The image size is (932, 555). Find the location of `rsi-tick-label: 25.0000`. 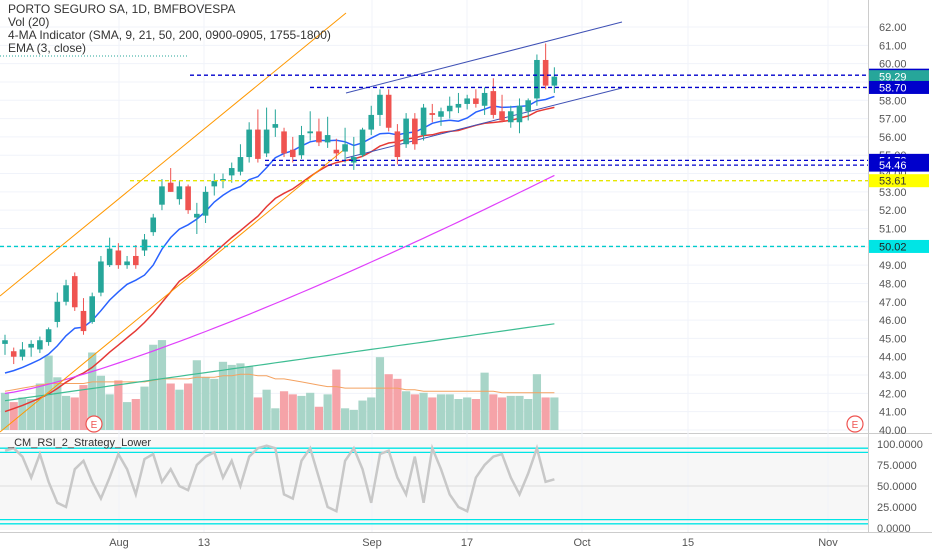

rsi-tick-label: 25.0000 is located at coordinates (897, 508).